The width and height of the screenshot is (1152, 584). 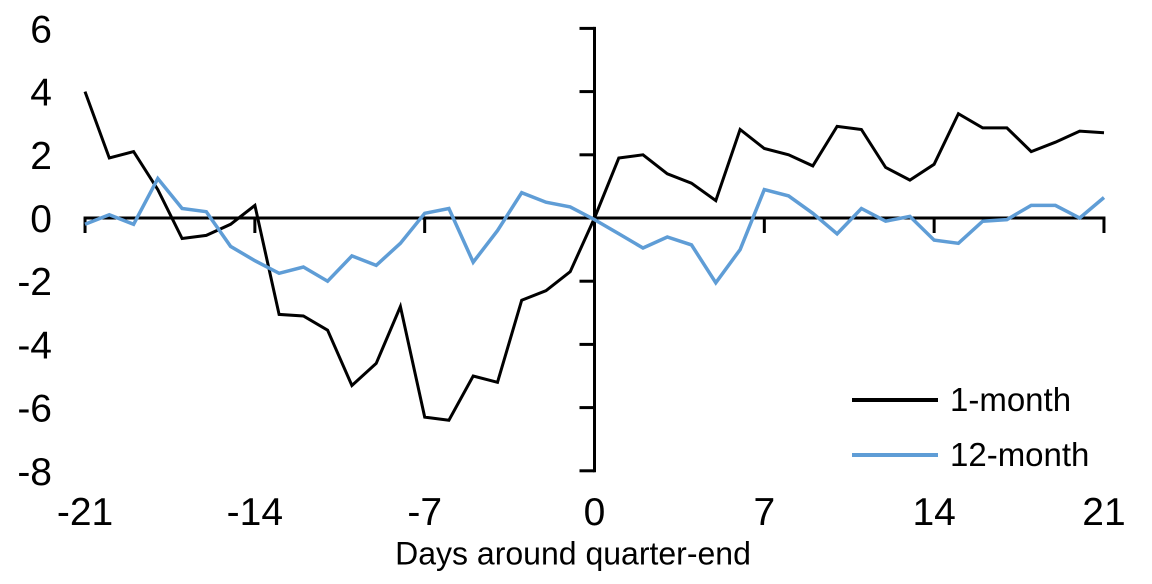 I want to click on x-tick-label: -21, so click(x=85, y=512).